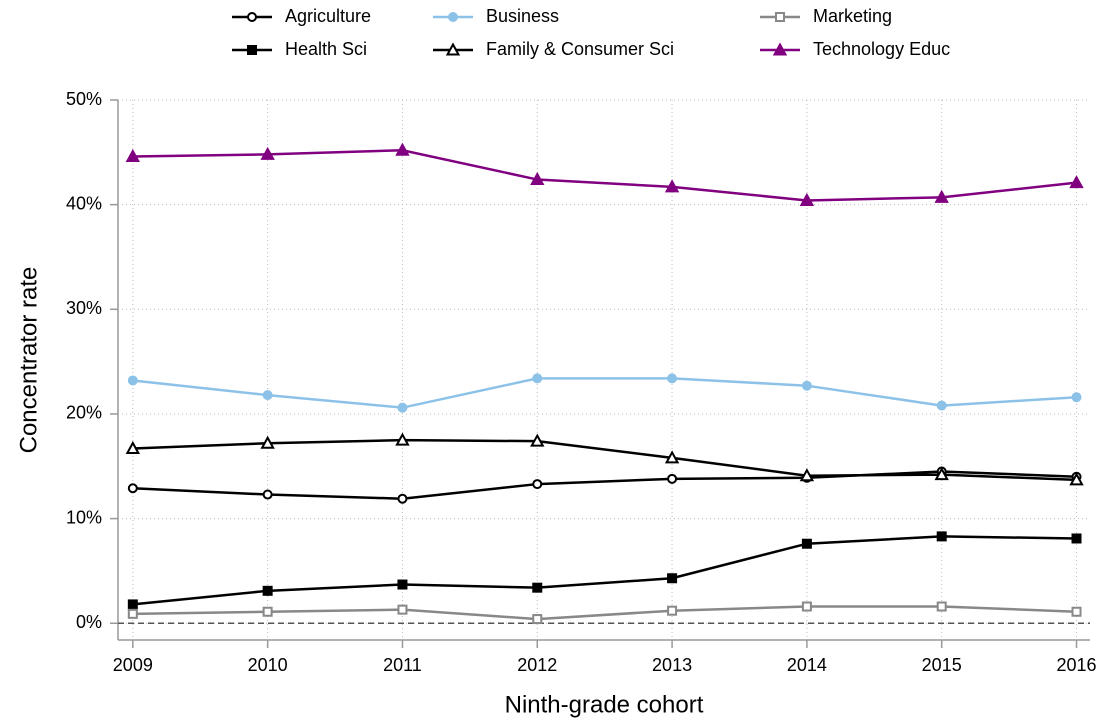  What do you see at coordinates (881, 49) in the screenshot?
I see `legend-label: Technology Educ` at bounding box center [881, 49].